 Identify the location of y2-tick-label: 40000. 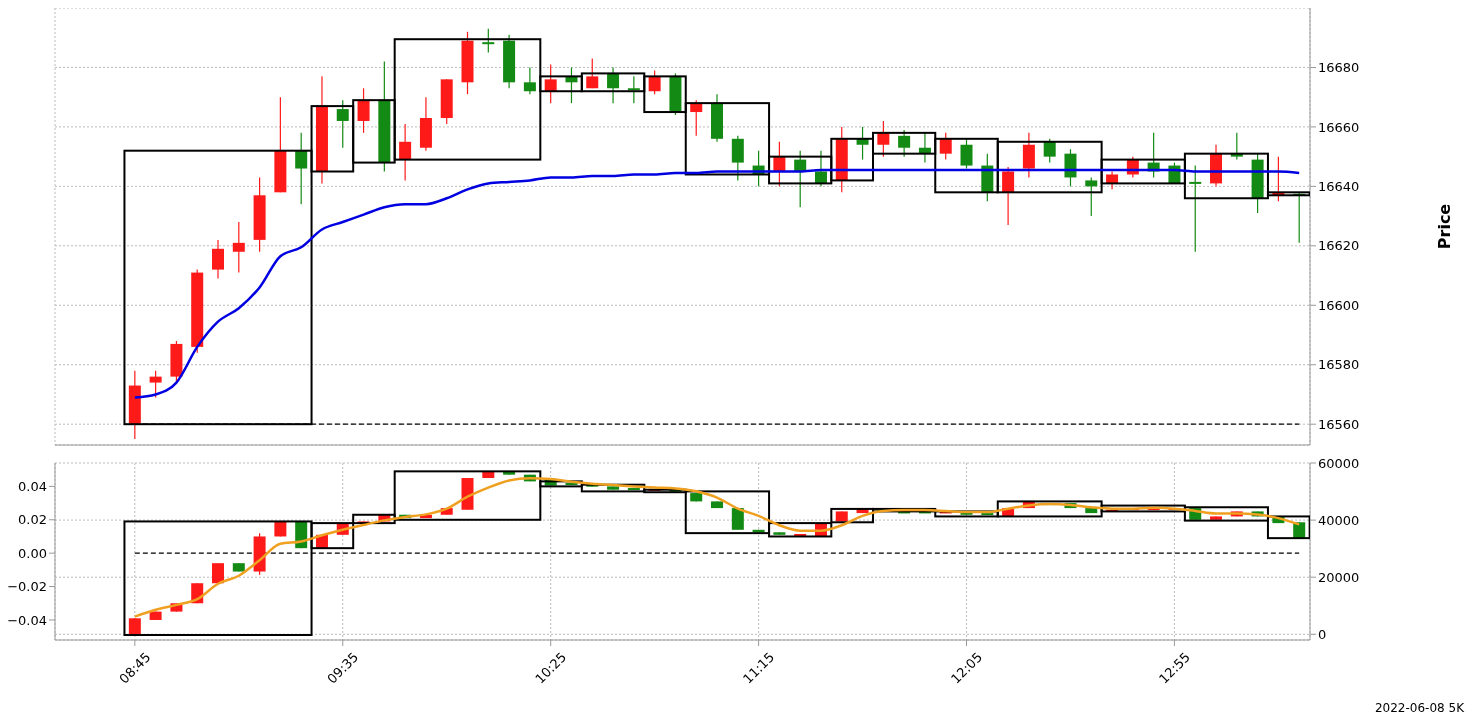
(1339, 520).